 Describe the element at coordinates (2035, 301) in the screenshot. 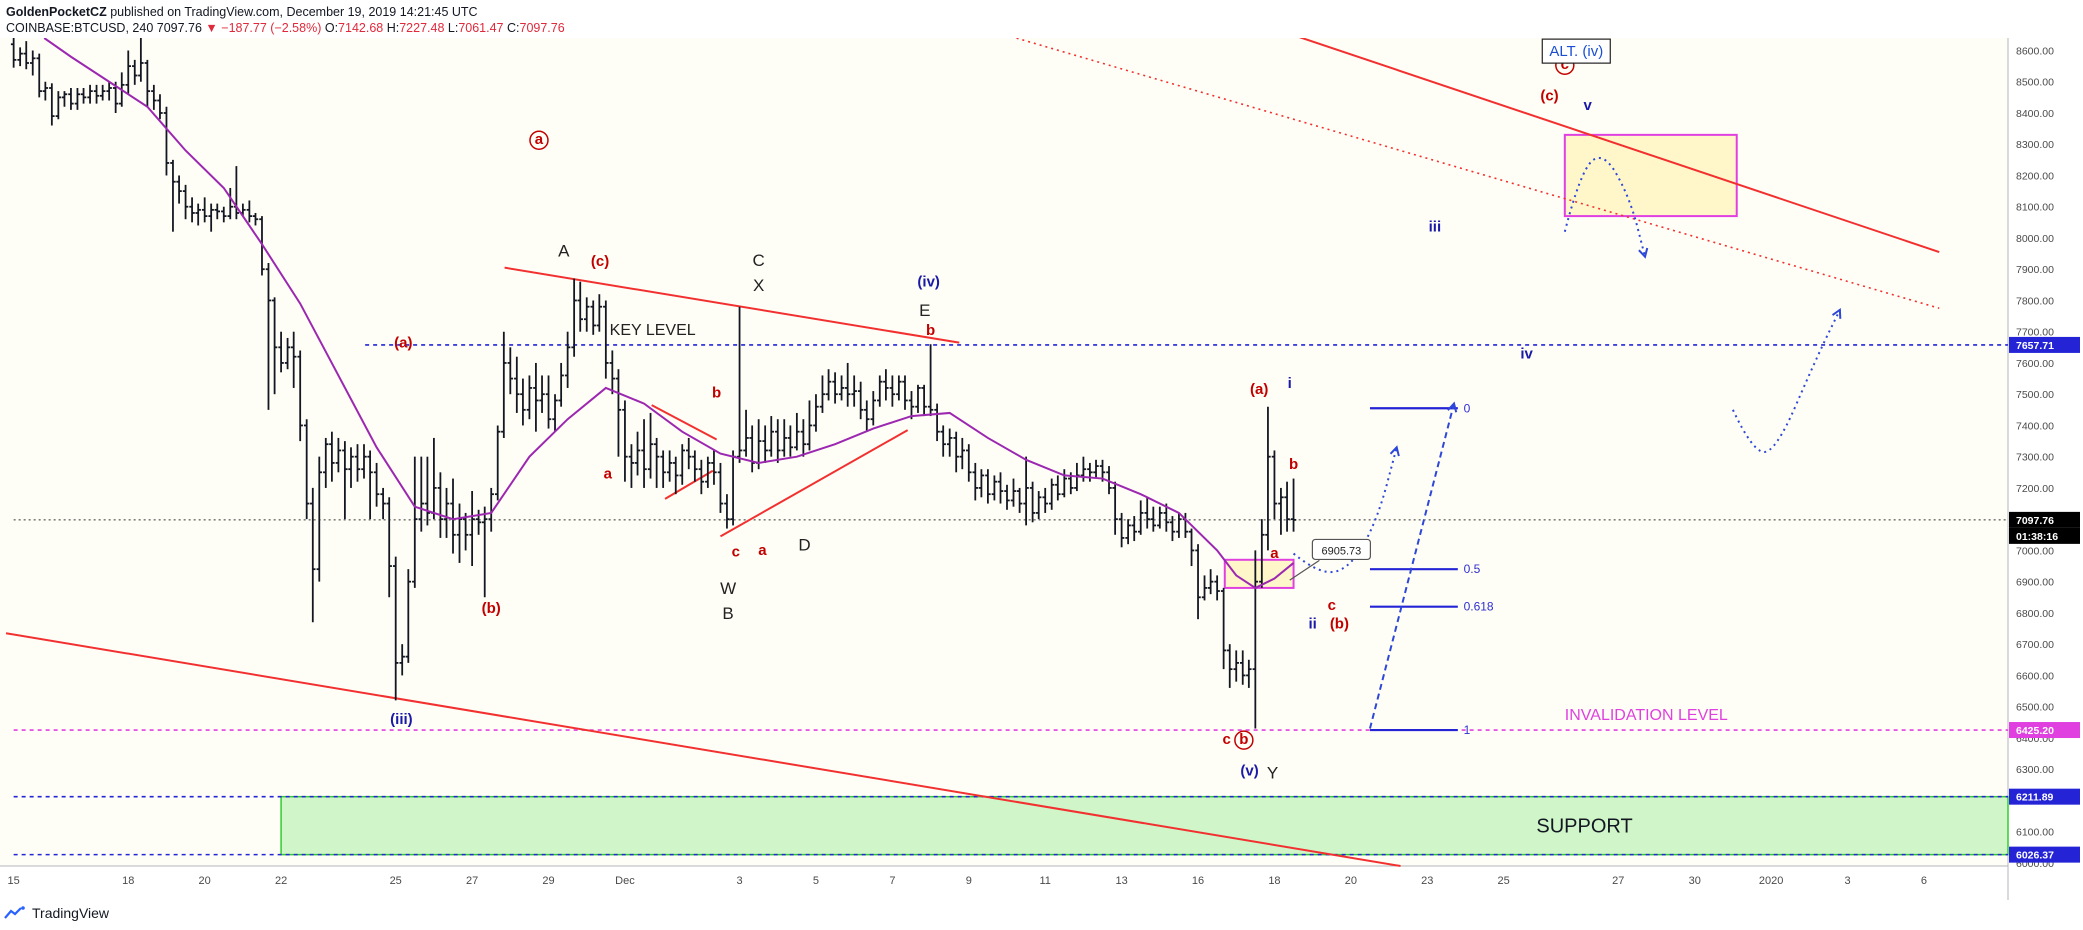

I see `price-tick-label: 7800.00` at that location.